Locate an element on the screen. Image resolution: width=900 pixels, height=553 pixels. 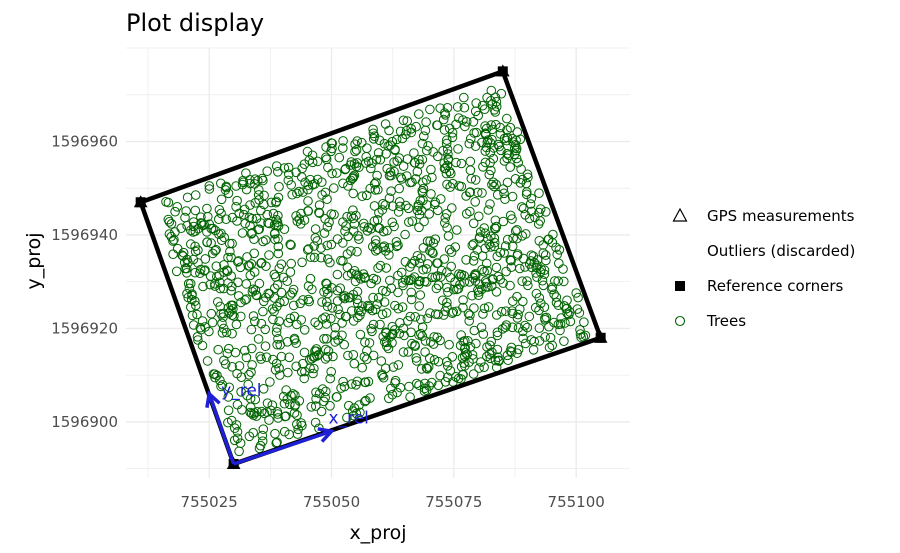
x-axis-title: x_proj is located at coordinates (377, 533).